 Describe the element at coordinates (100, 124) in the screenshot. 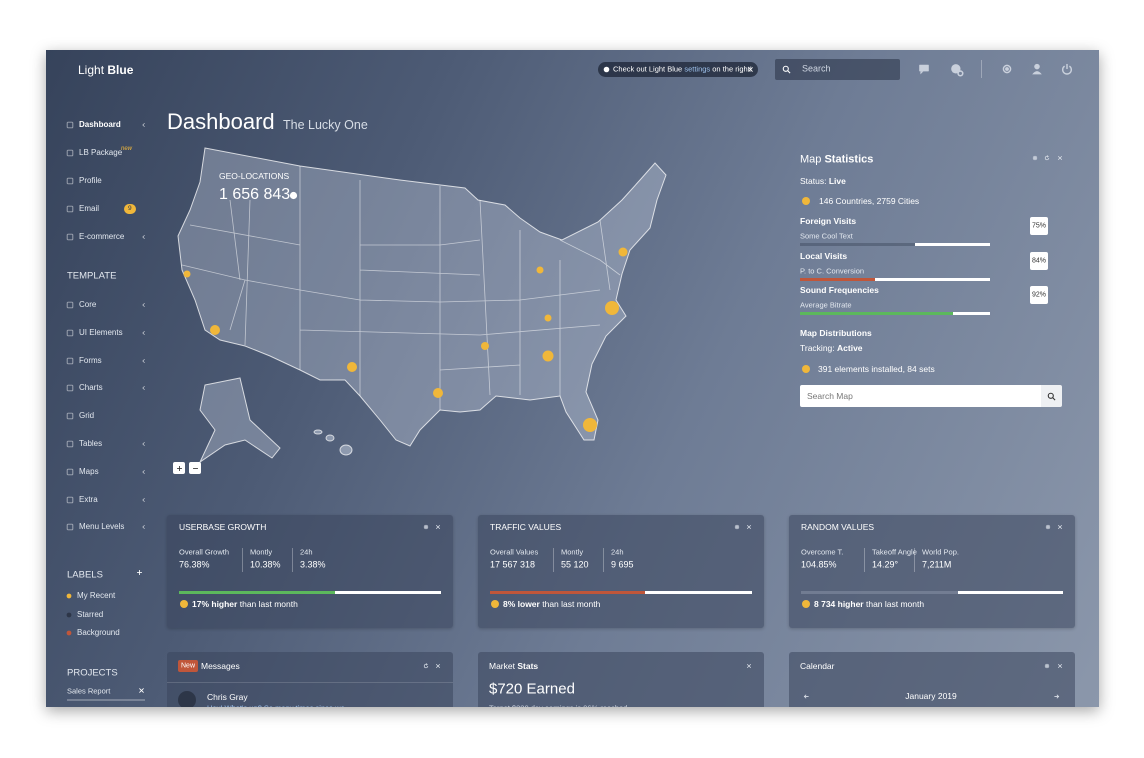

I see `nav-link: Dashboard` at that location.